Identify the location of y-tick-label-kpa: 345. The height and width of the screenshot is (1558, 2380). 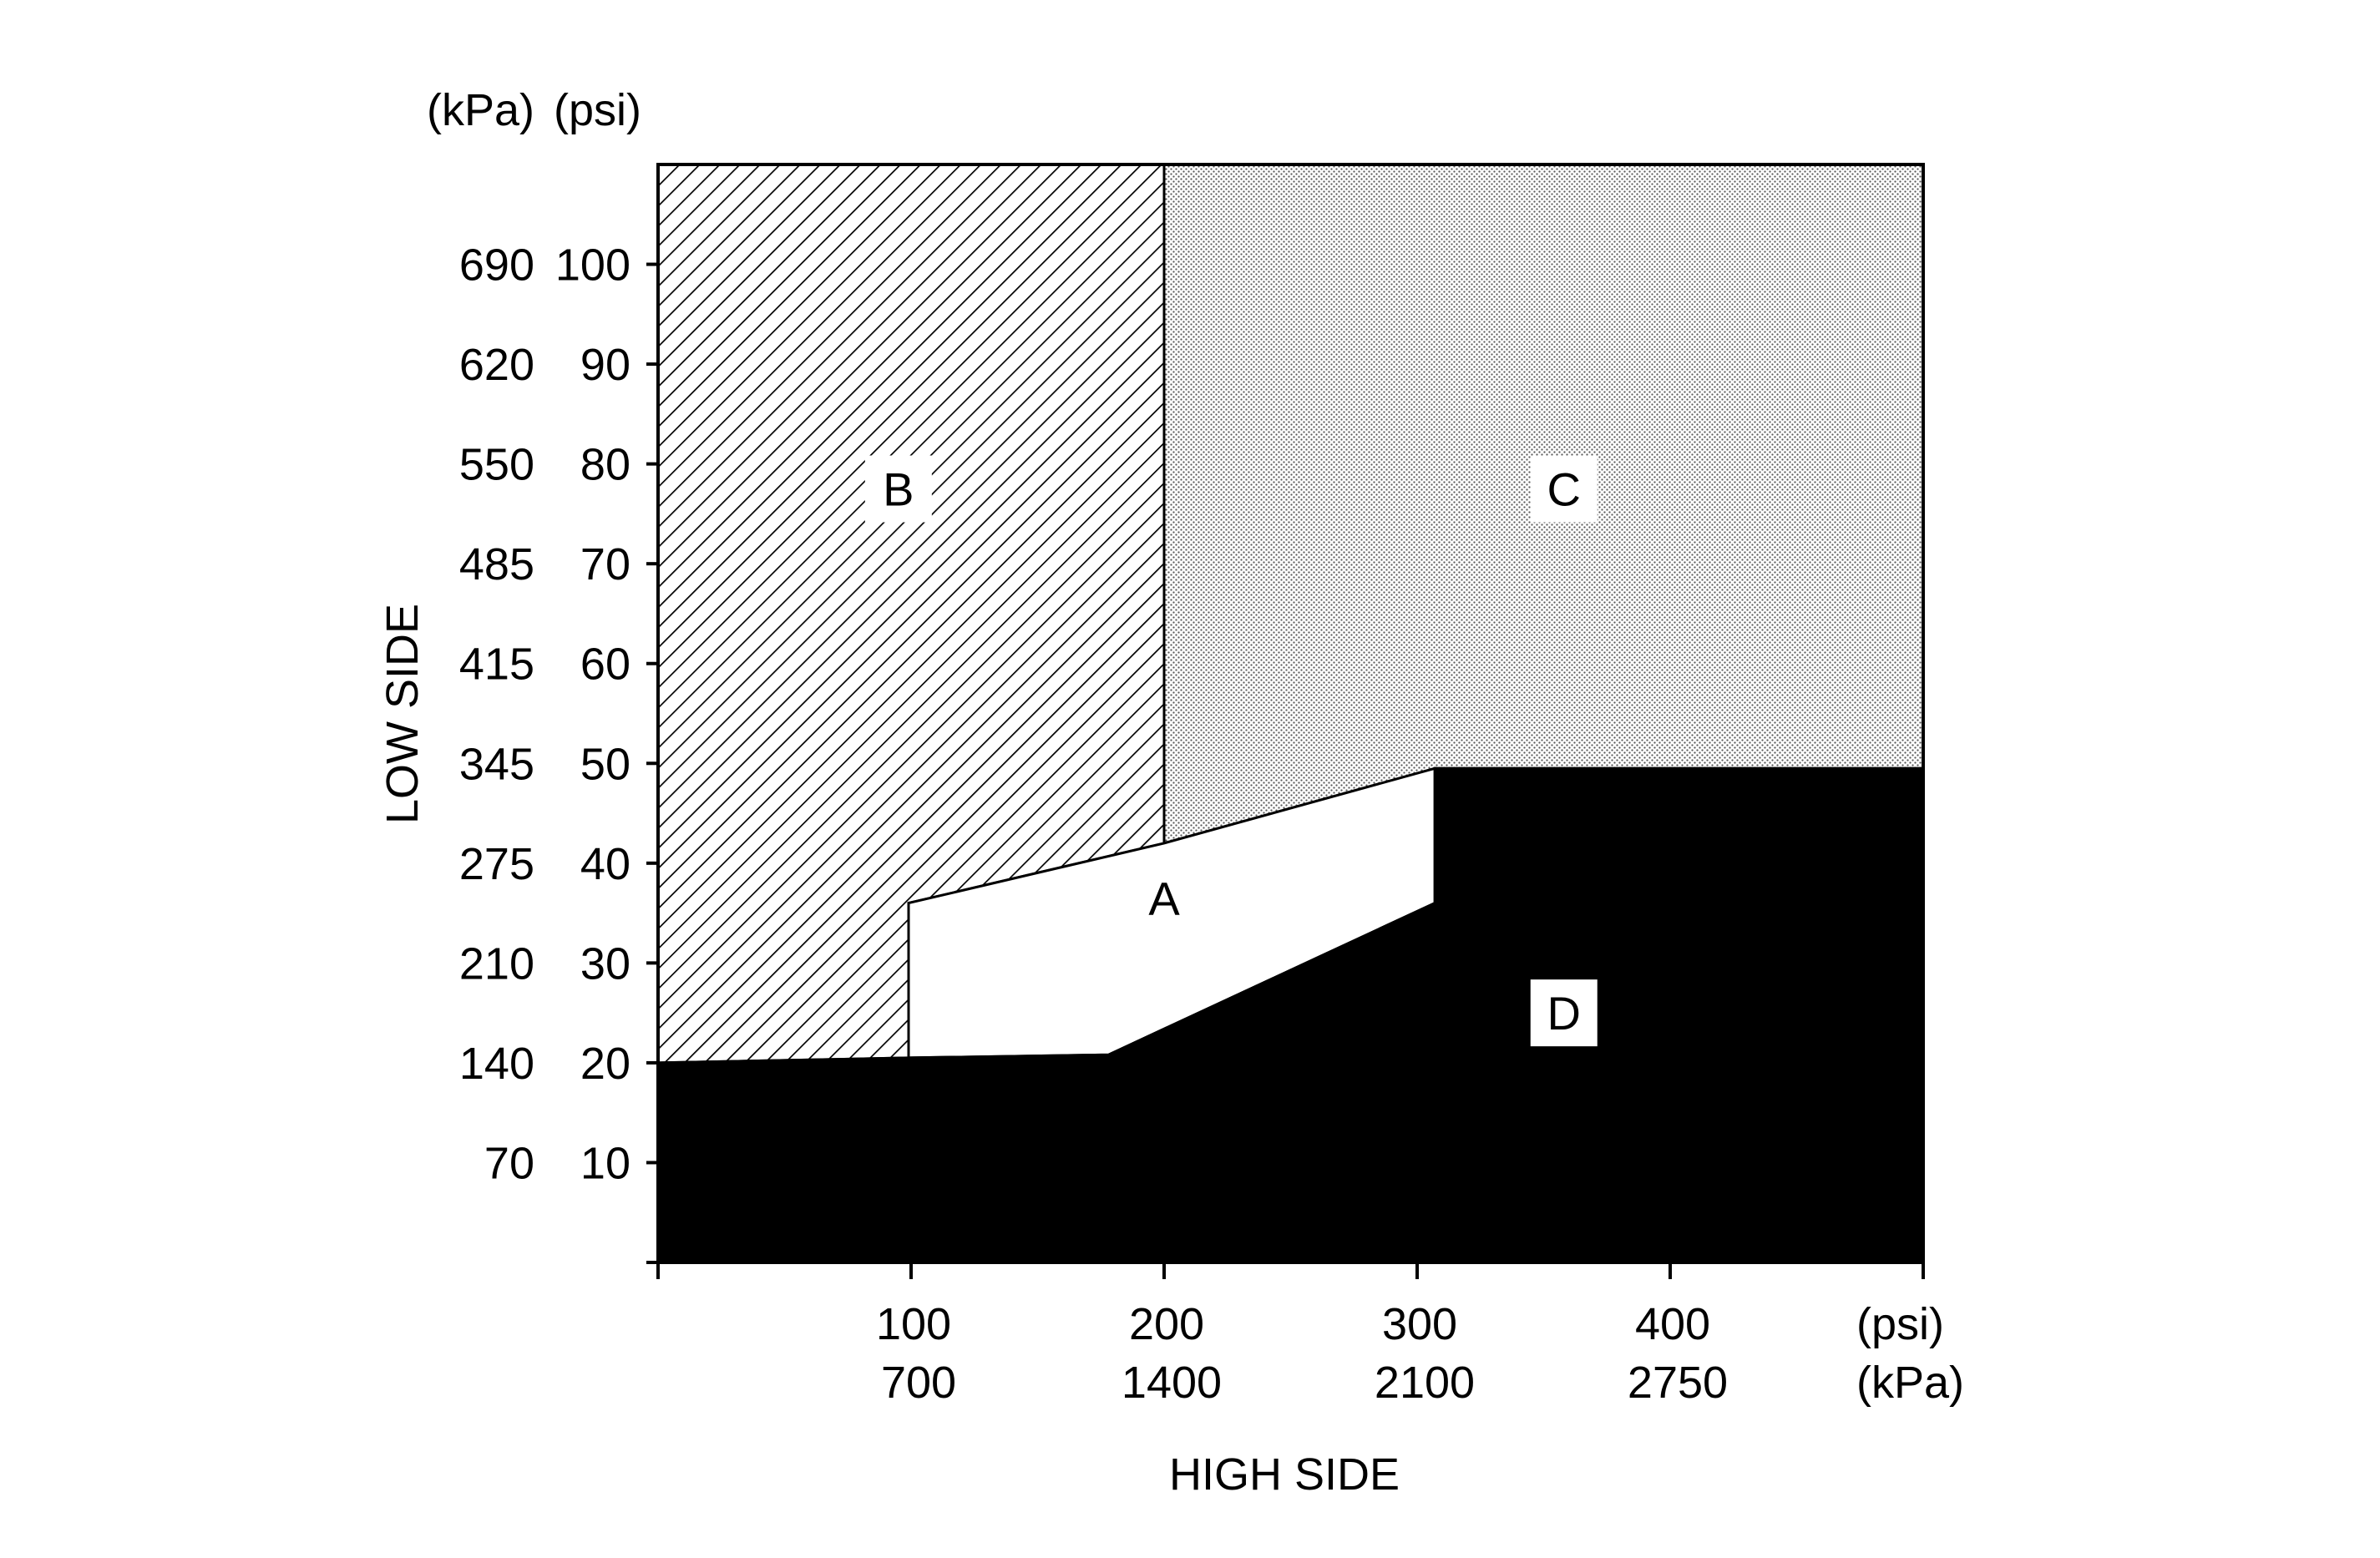
(496, 764).